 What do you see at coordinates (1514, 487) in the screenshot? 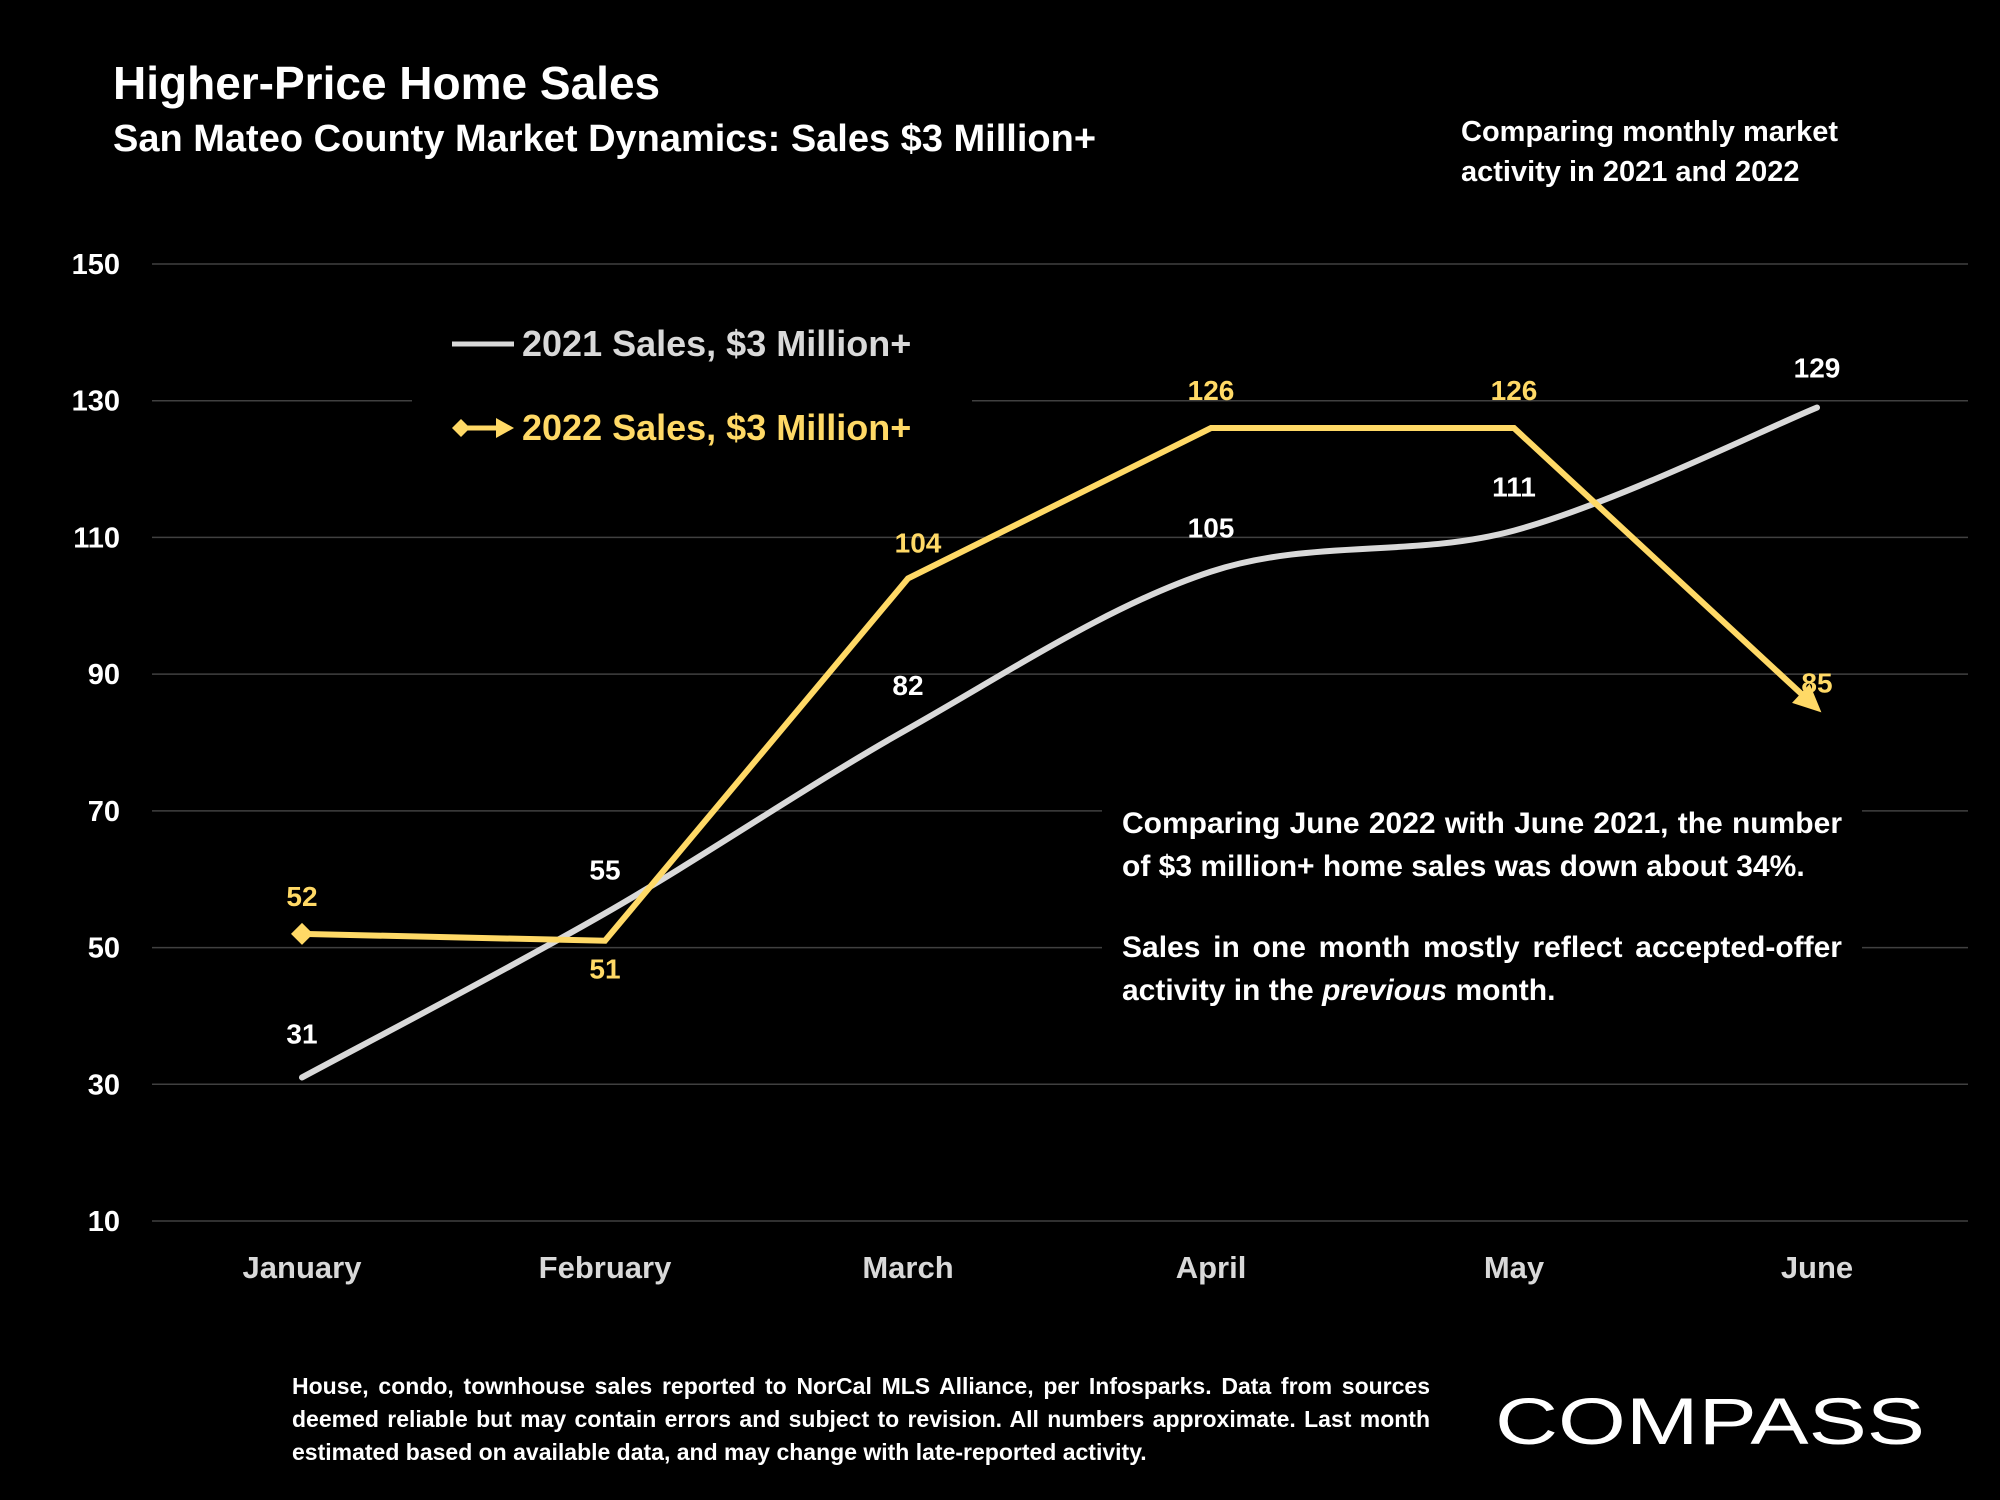
I see `data-label-2021: 111` at bounding box center [1514, 487].